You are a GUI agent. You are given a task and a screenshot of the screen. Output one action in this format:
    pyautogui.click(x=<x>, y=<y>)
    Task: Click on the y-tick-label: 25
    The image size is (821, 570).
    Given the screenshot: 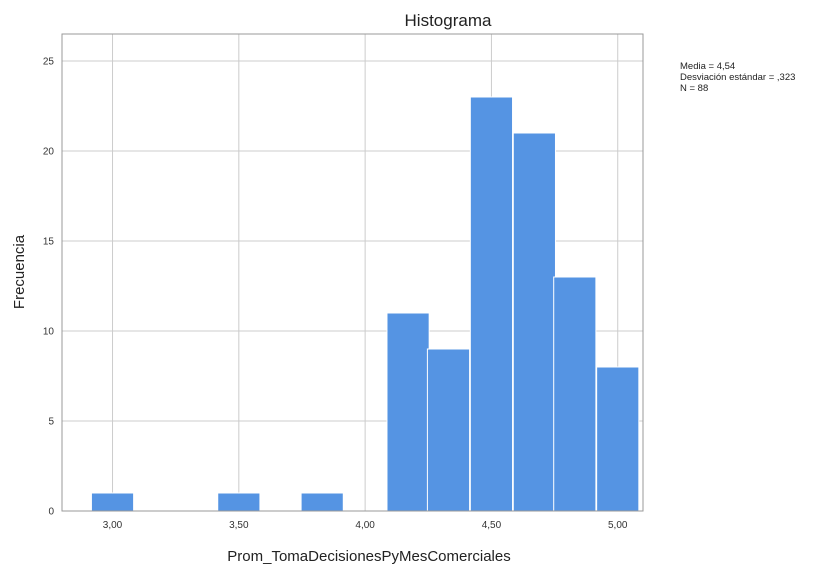 What is the action you would take?
    pyautogui.click(x=49, y=62)
    